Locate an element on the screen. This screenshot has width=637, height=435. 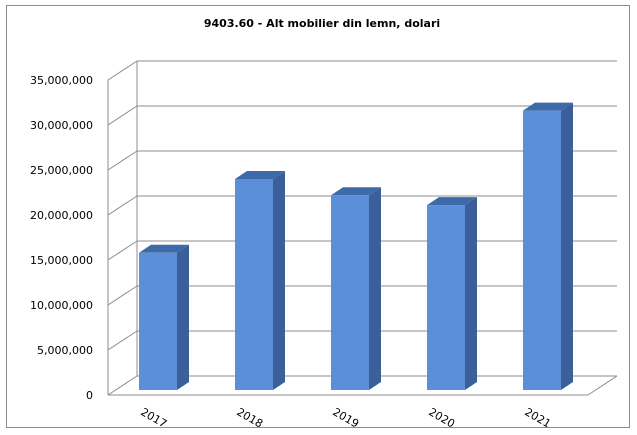
x-tick-label: 2020 is located at coordinates (441, 417).